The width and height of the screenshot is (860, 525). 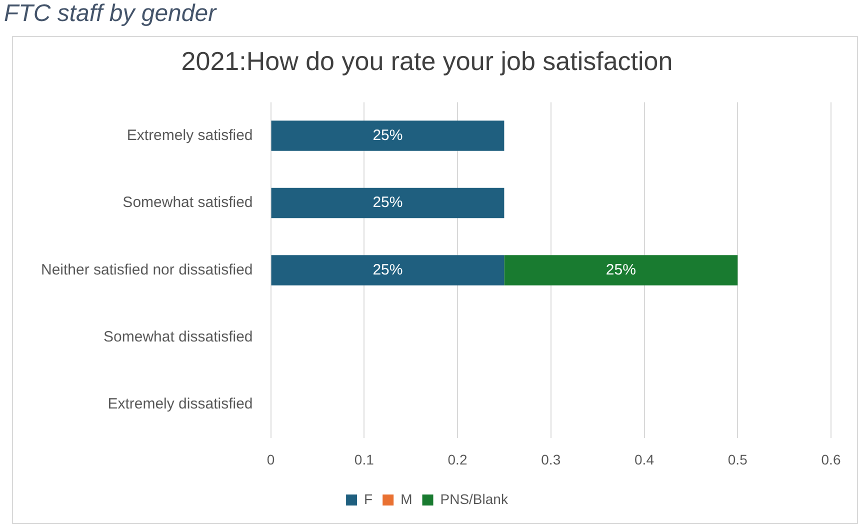 What do you see at coordinates (831, 459) in the screenshot?
I see `x-tick-label: 0.6` at bounding box center [831, 459].